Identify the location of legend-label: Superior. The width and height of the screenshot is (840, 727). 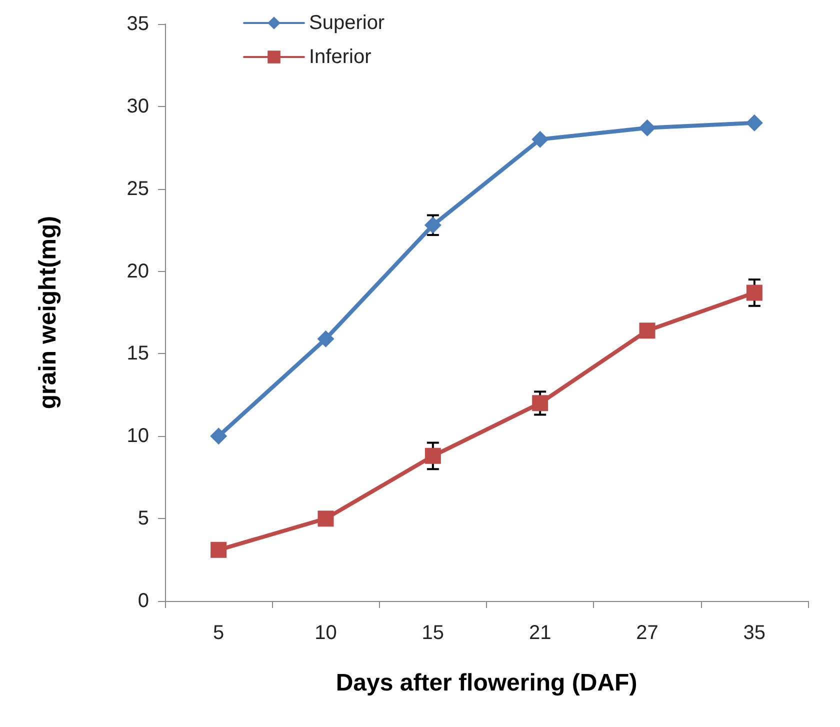
(347, 23).